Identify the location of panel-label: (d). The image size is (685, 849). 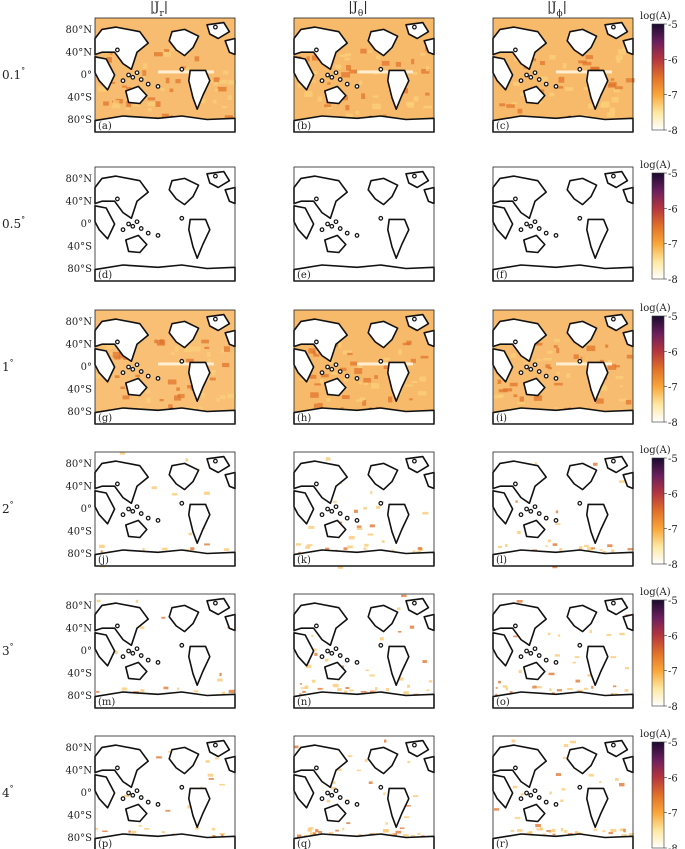
(105, 275).